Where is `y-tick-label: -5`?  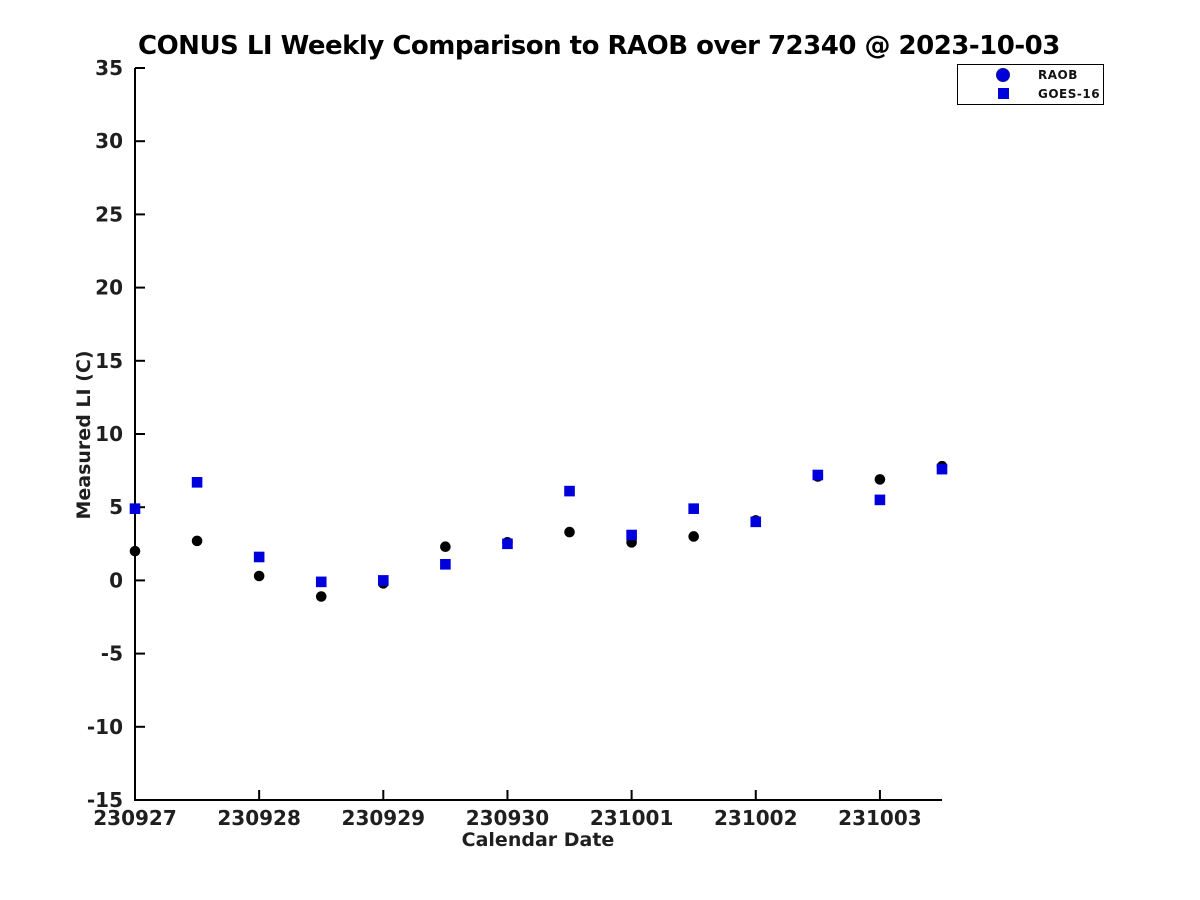
y-tick-label: -5 is located at coordinates (112, 654).